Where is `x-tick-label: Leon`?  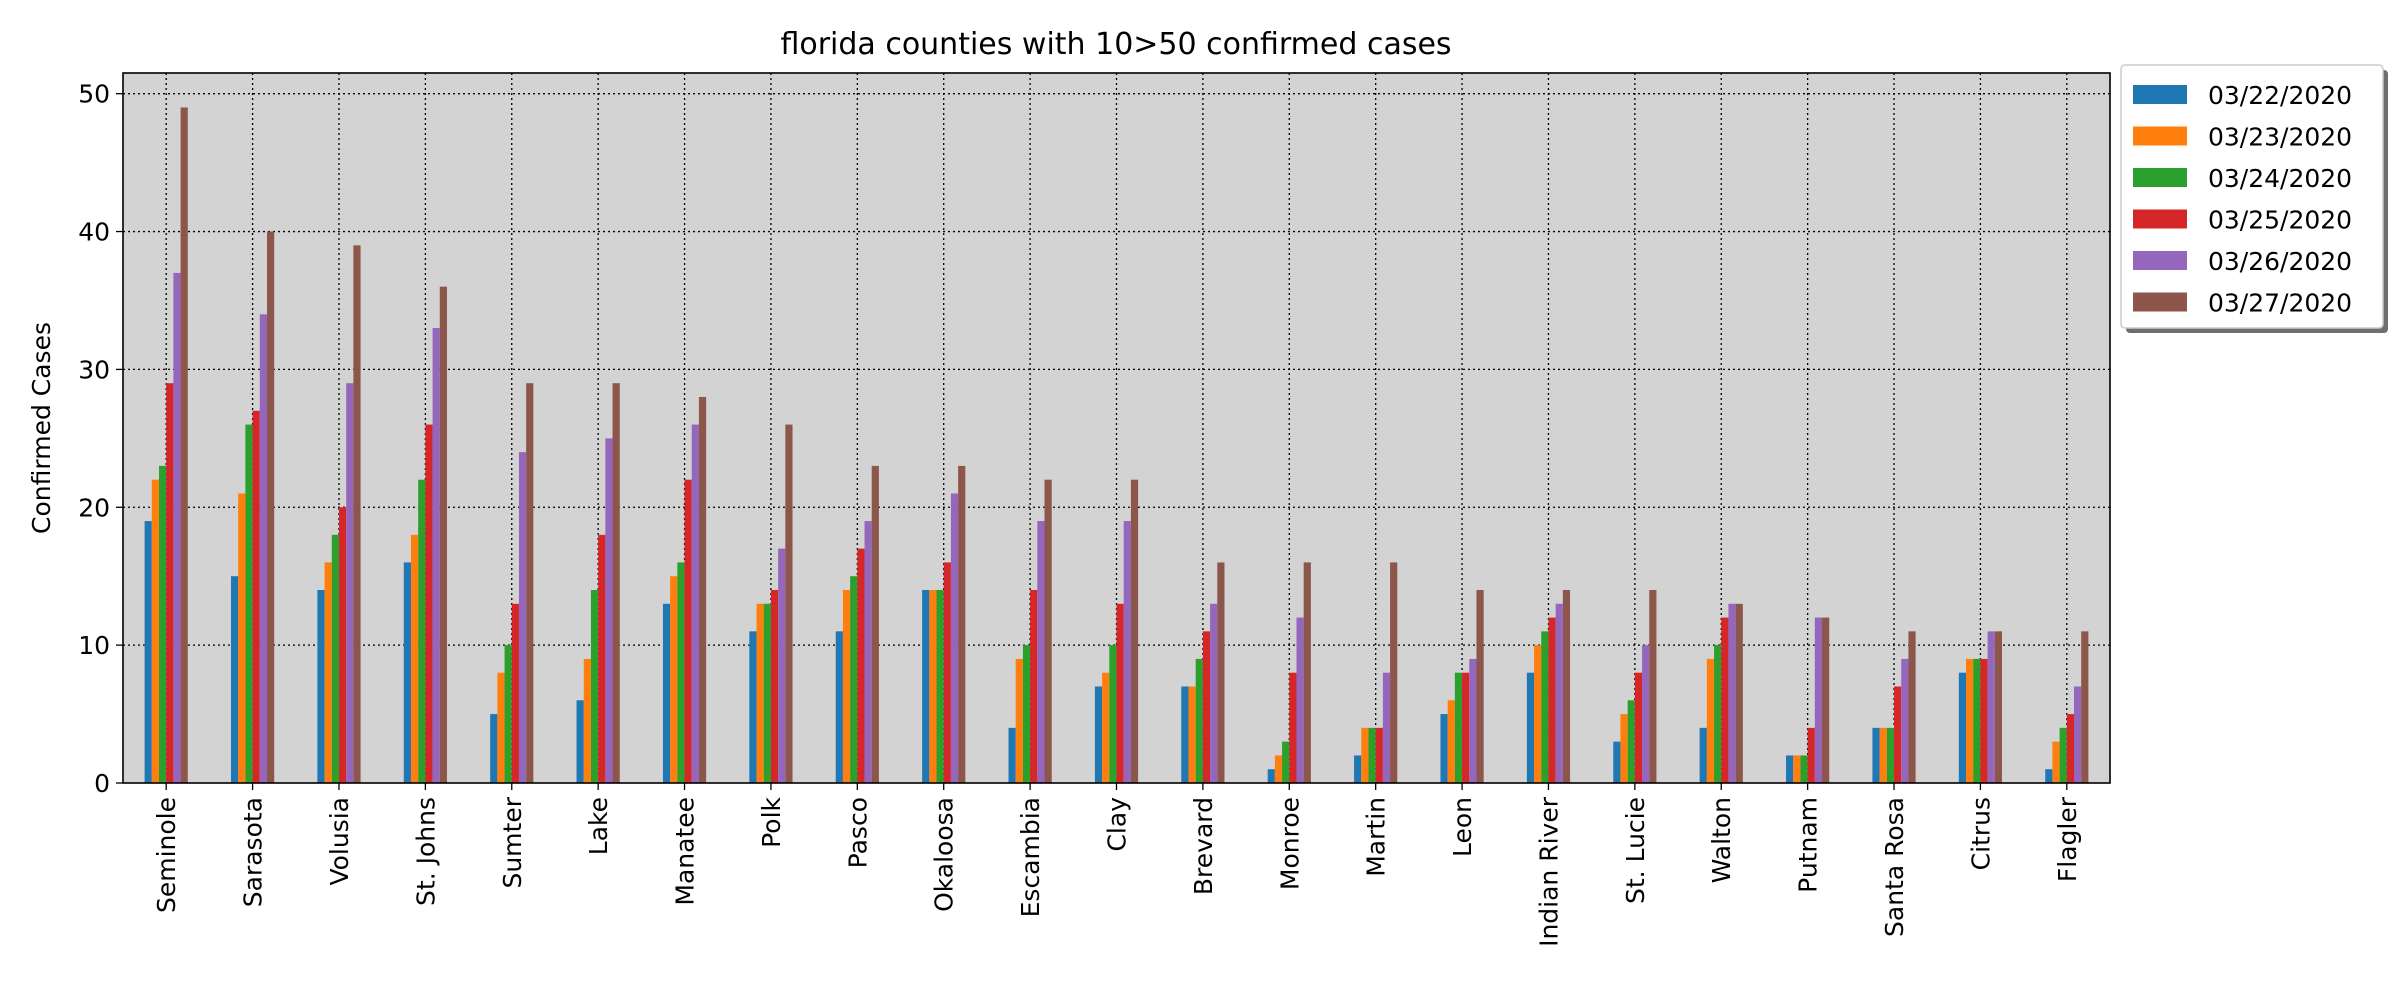
x-tick-label: Leon is located at coordinates (1462, 827).